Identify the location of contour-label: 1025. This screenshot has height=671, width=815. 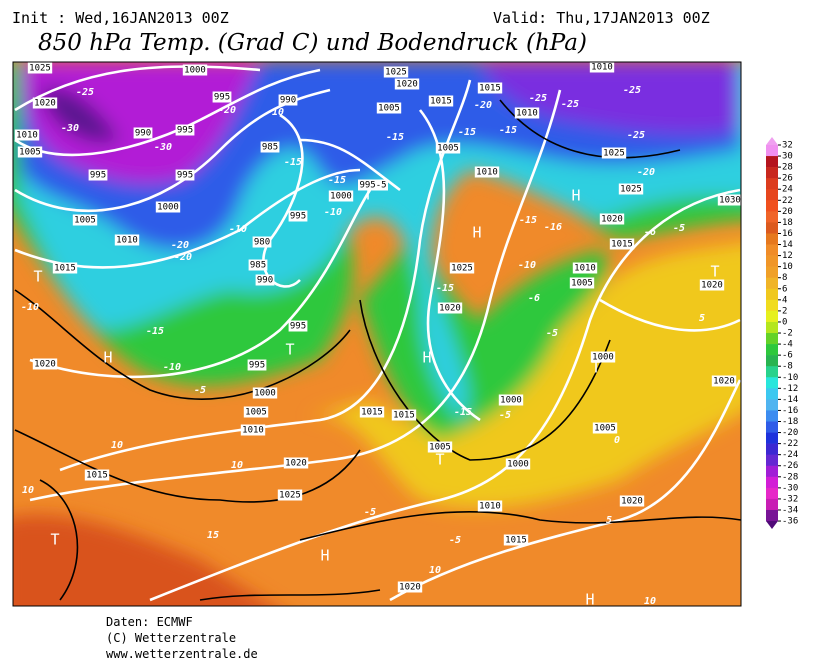
(290, 496).